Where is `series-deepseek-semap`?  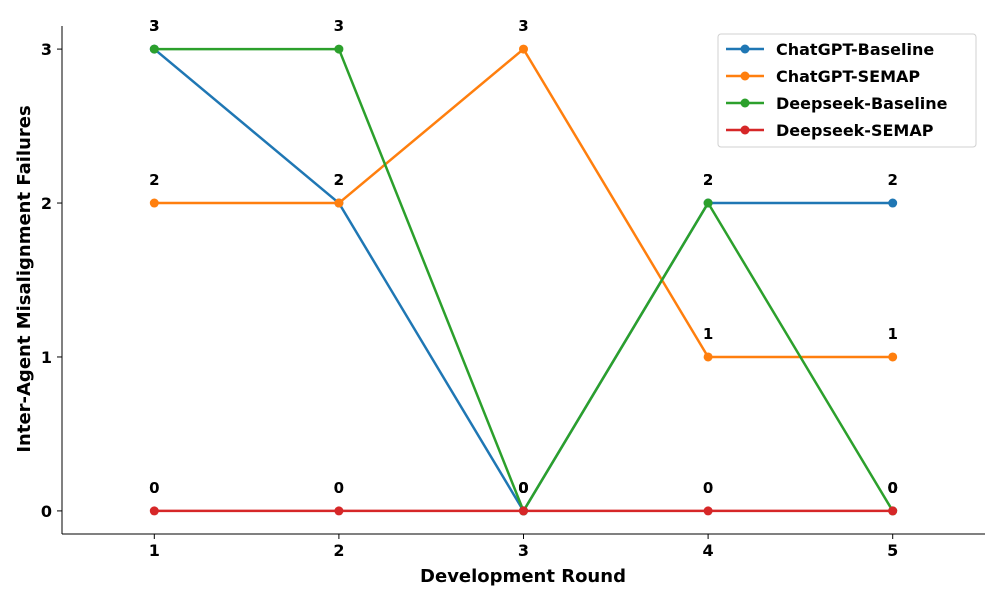
series-deepseek-semap is located at coordinates (523, 511).